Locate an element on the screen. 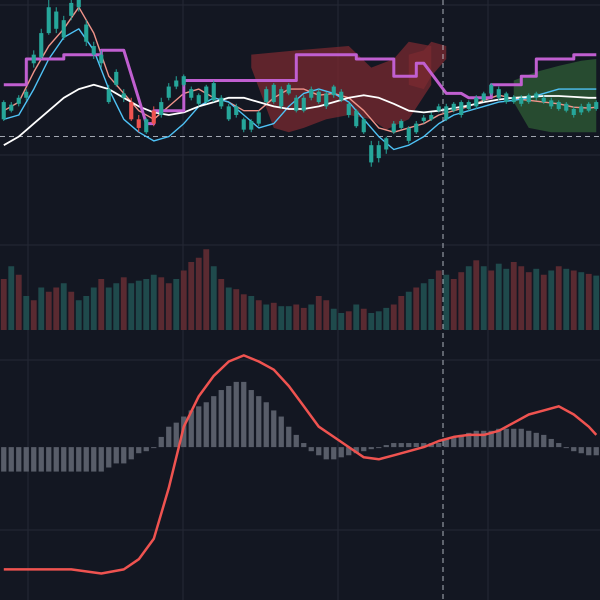 The width and height of the screenshot is (600, 600). volume-panel is located at coordinates (300, 289).